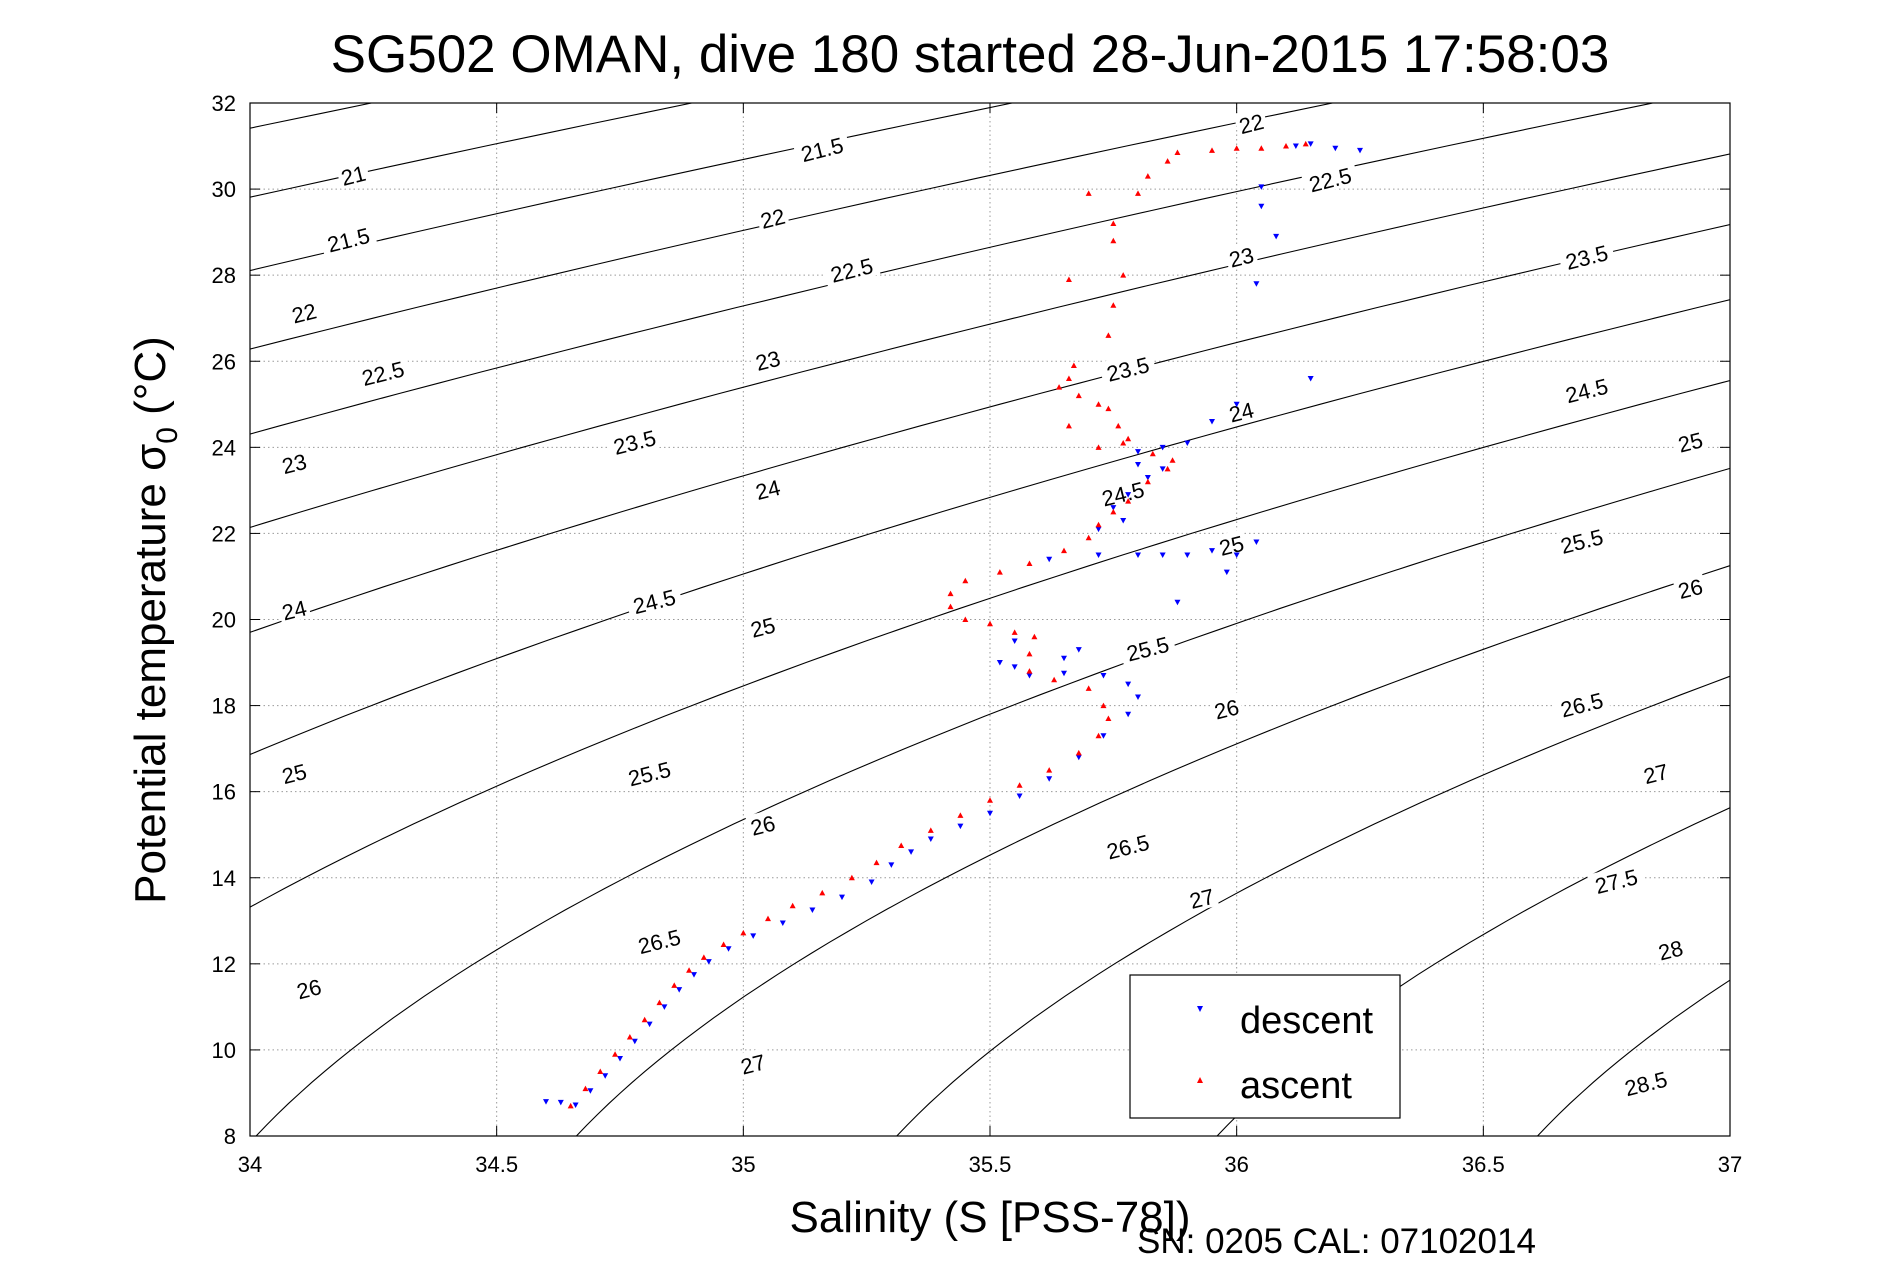 The width and height of the screenshot is (1891, 1262). I want to click on contour-label-text: 24, so click(294, 610).